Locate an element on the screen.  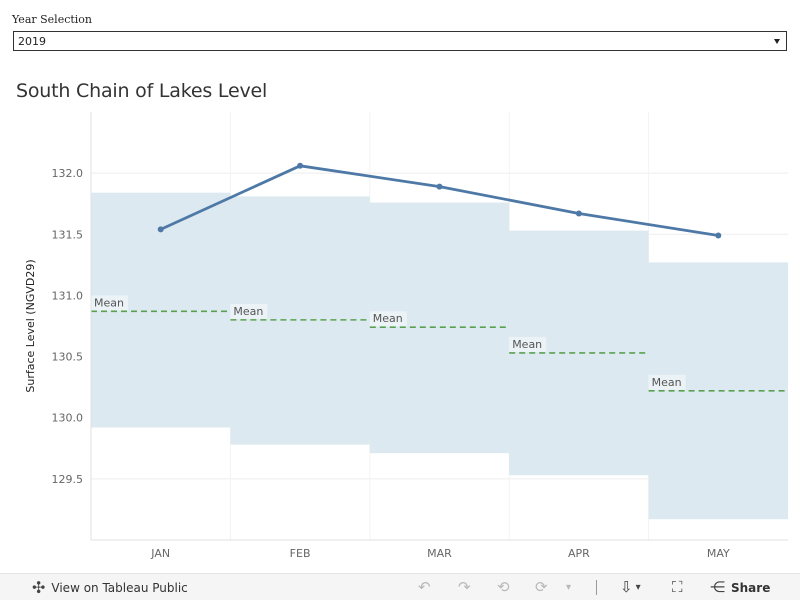
x-tick-label: FEB is located at coordinates (300, 553).